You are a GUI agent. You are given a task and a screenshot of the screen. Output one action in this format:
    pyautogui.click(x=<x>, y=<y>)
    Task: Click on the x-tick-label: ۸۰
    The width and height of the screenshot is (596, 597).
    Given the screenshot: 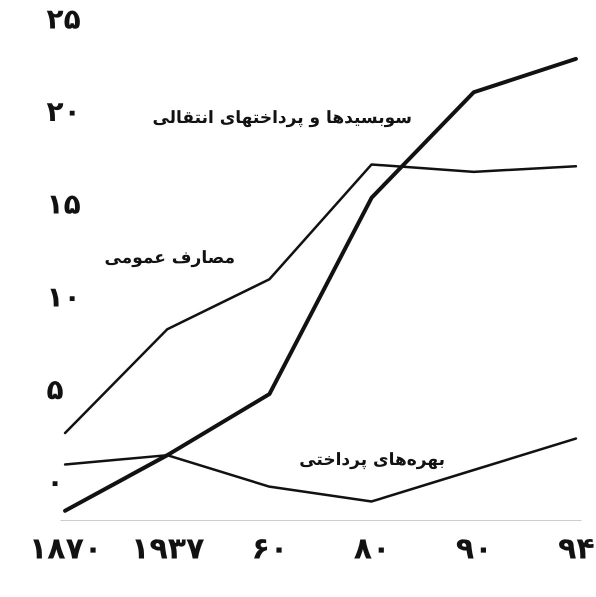 What is the action you would take?
    pyautogui.click(x=372, y=549)
    